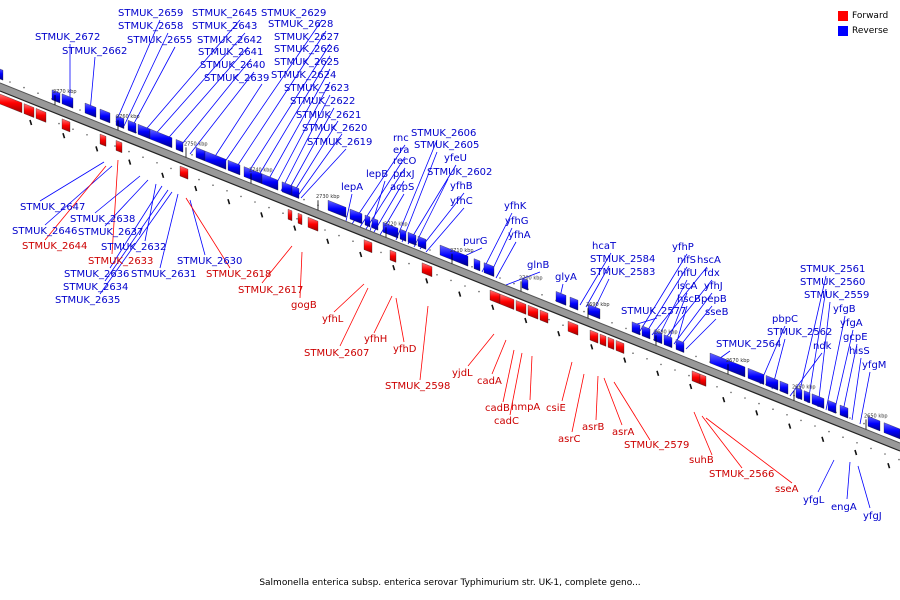  I want to click on gene-label: STMUK_2643, so click(224, 26).